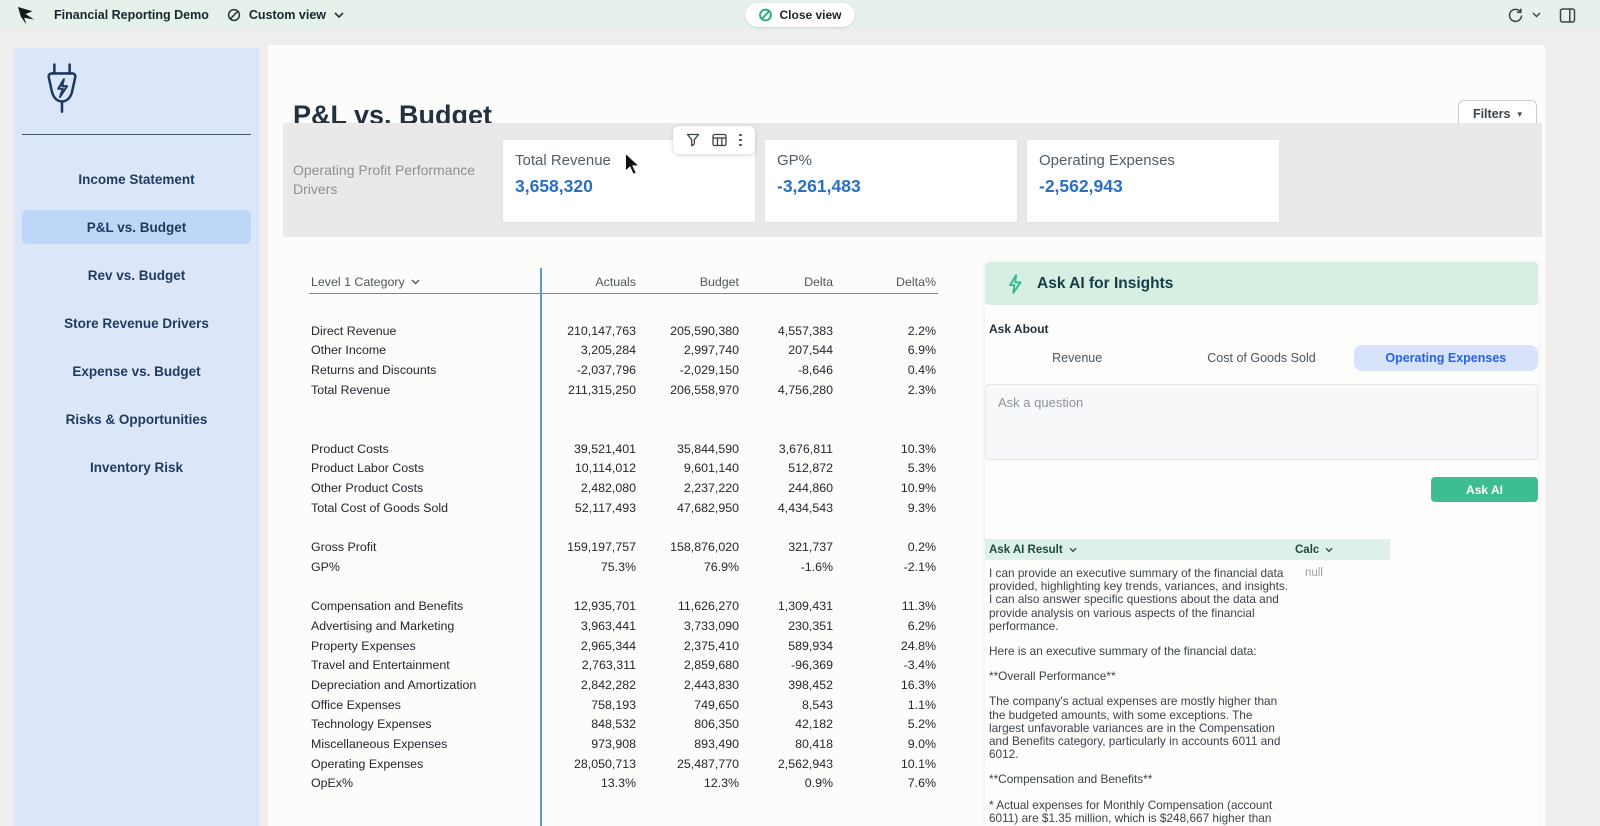 Image resolution: width=1600 pixels, height=826 pixels. What do you see at coordinates (367, 763) in the screenshot?
I see `row-category: Operating Expenses` at bounding box center [367, 763].